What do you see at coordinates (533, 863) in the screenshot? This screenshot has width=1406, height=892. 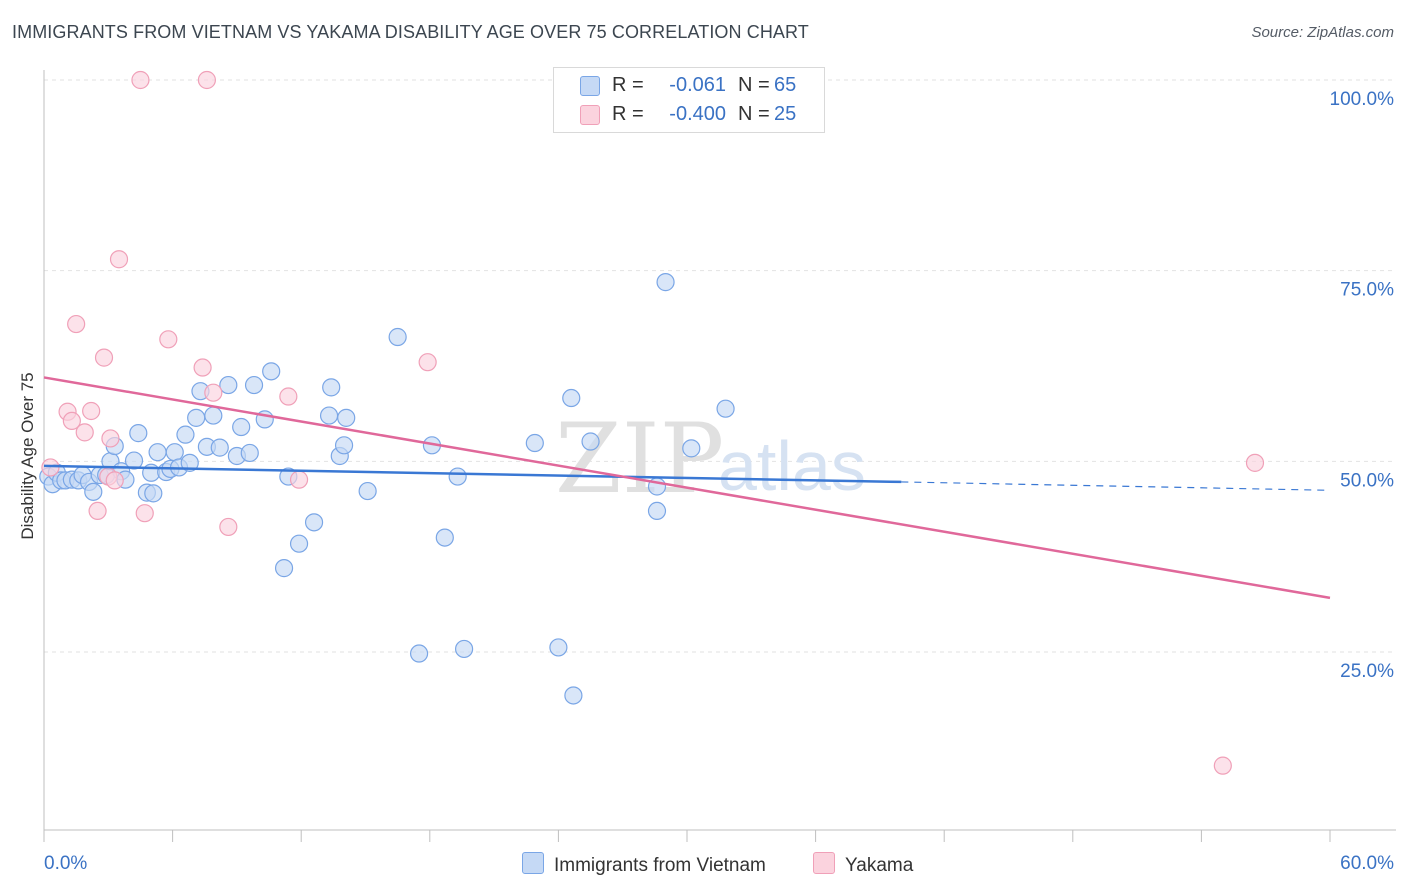 I see `bottom-legend-swatch-vietnam` at bounding box center [533, 863].